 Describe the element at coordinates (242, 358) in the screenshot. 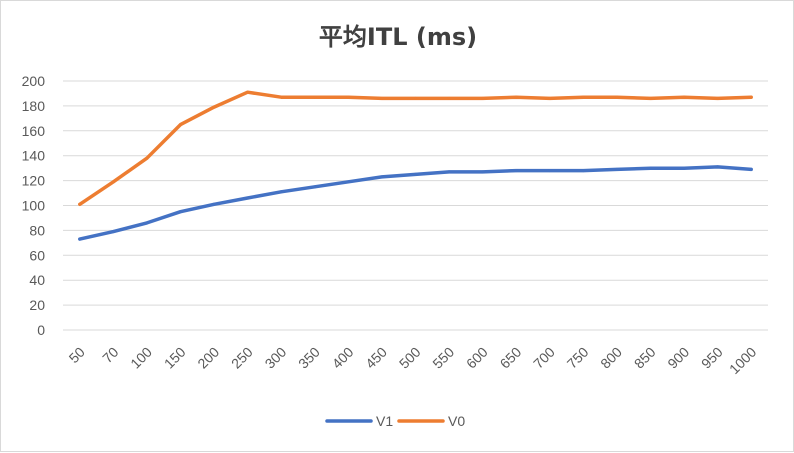

I see `x-tick-label: 250` at that location.